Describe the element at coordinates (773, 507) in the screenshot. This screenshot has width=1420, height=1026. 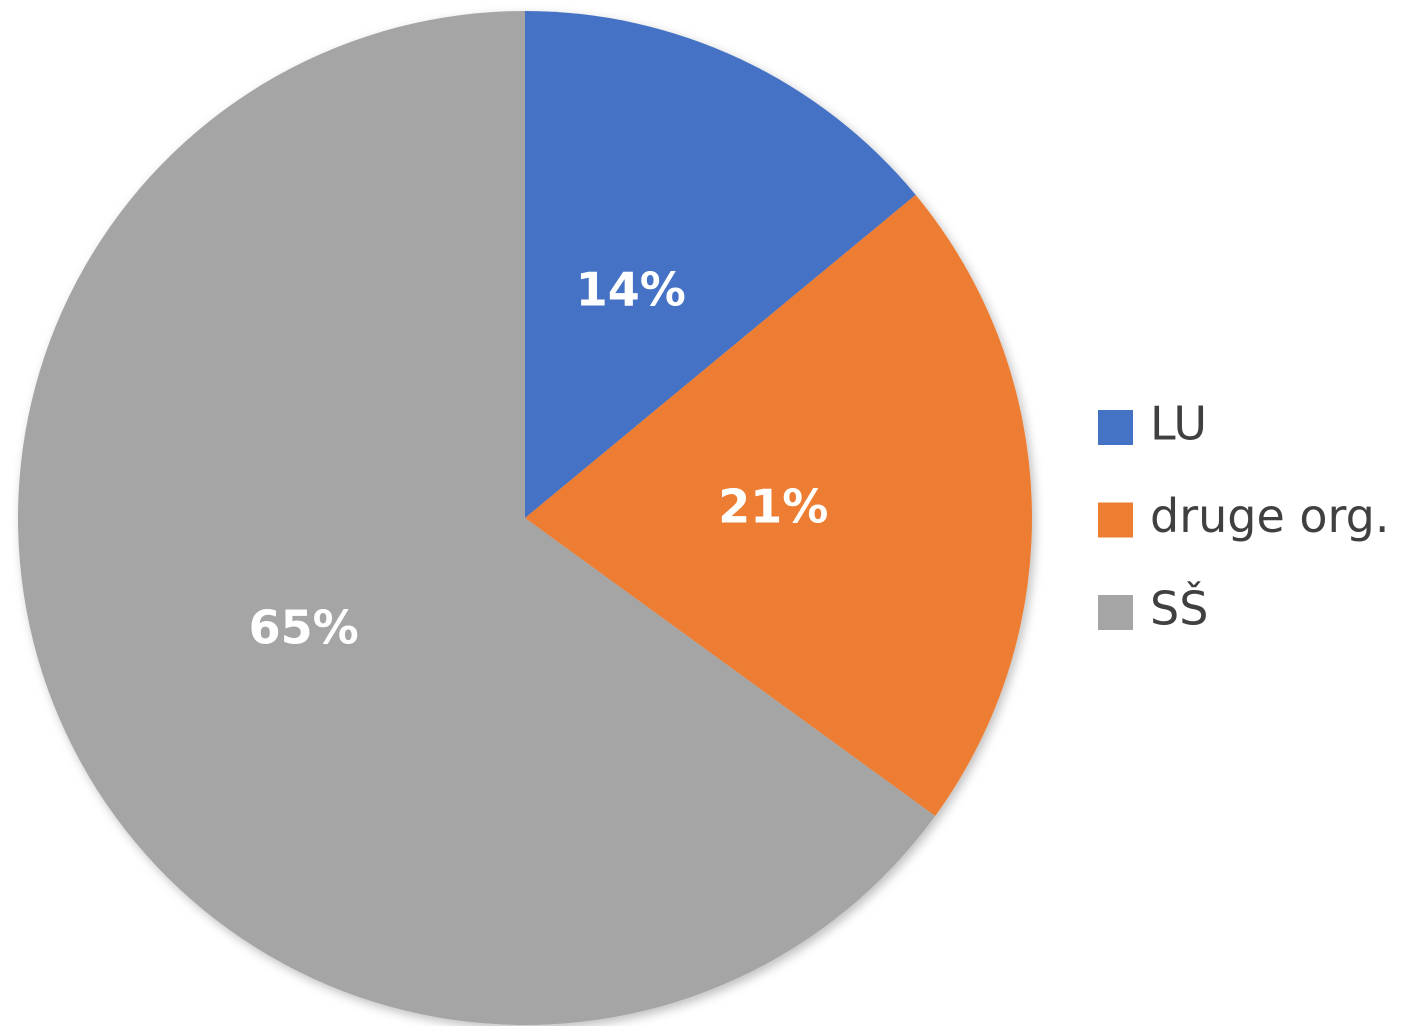
I see `data-label: 21%` at that location.